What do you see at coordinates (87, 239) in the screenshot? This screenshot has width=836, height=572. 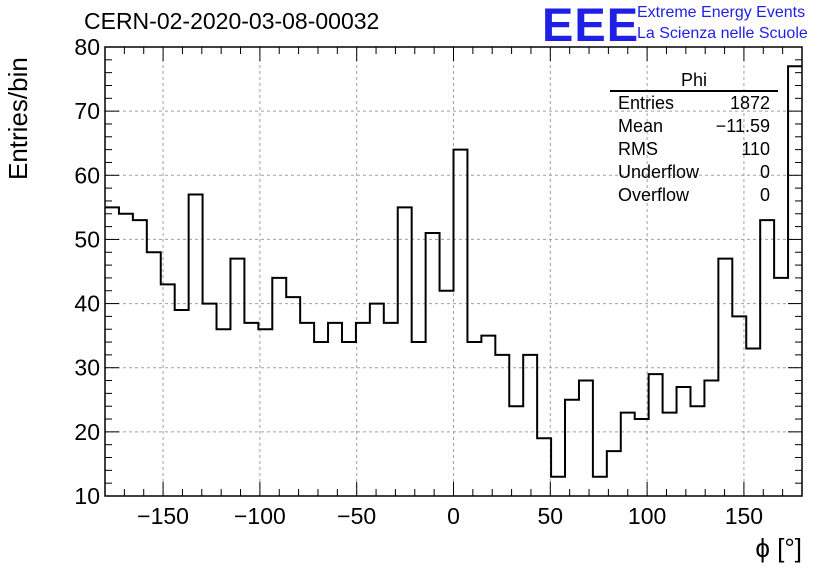 I see `y-tick-label: 50` at bounding box center [87, 239].